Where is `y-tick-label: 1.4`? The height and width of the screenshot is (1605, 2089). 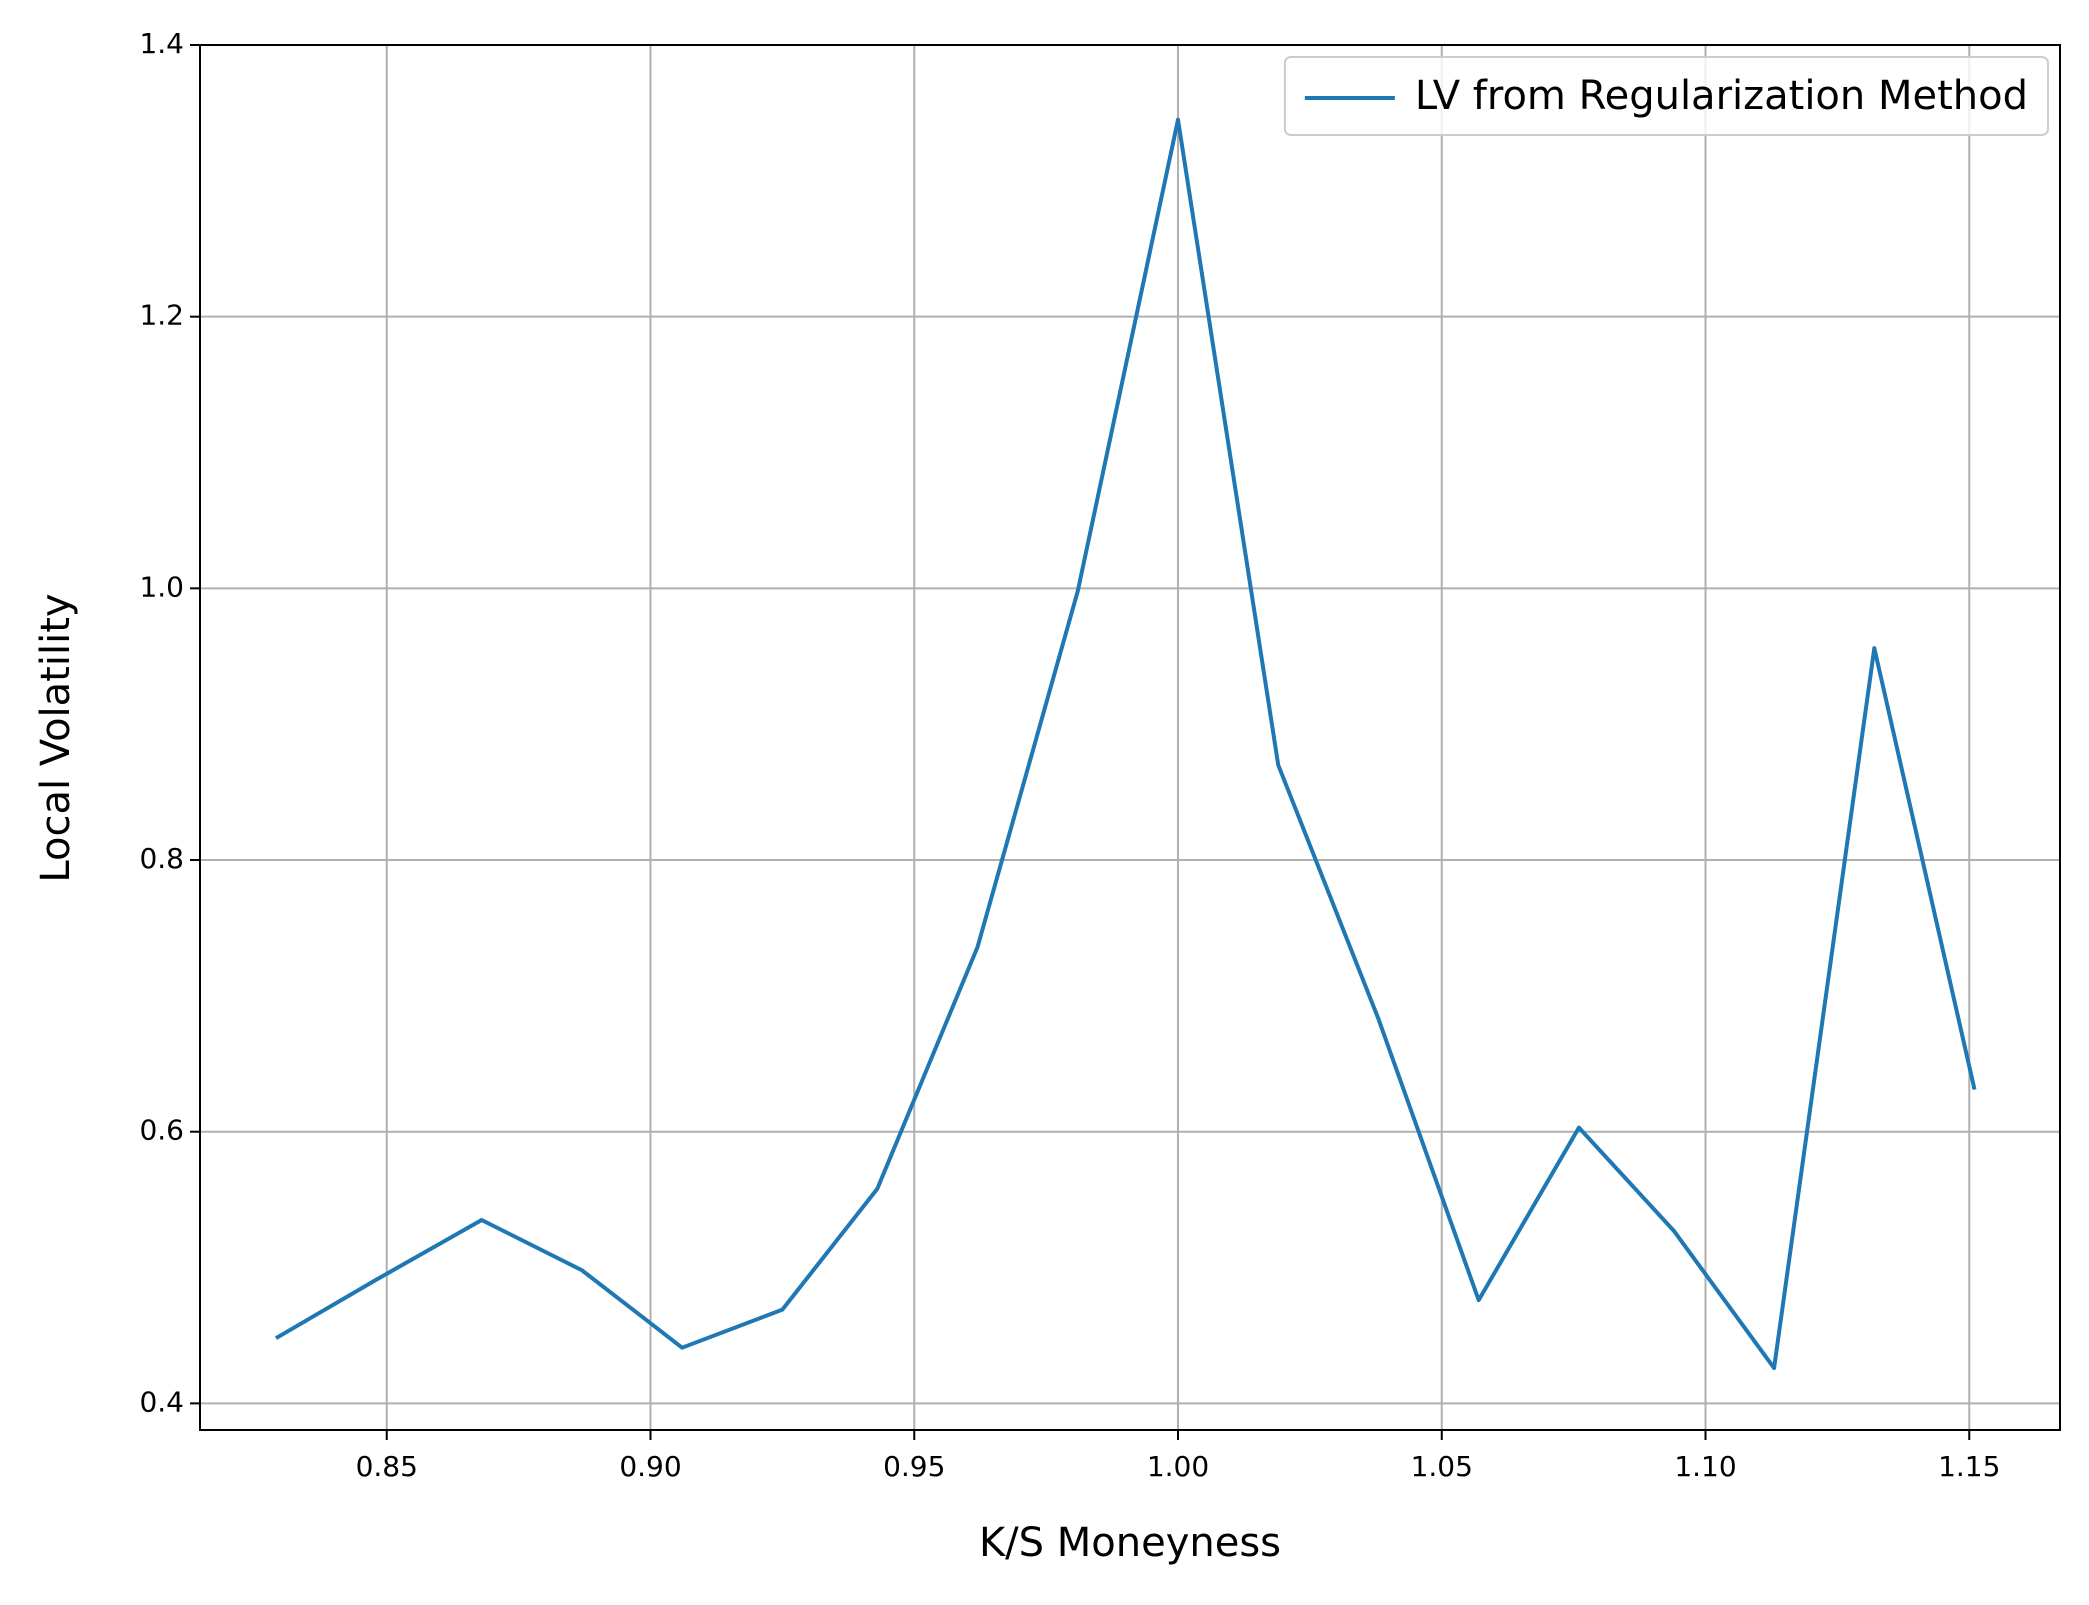 y-tick-label: 1.4 is located at coordinates (161, 43).